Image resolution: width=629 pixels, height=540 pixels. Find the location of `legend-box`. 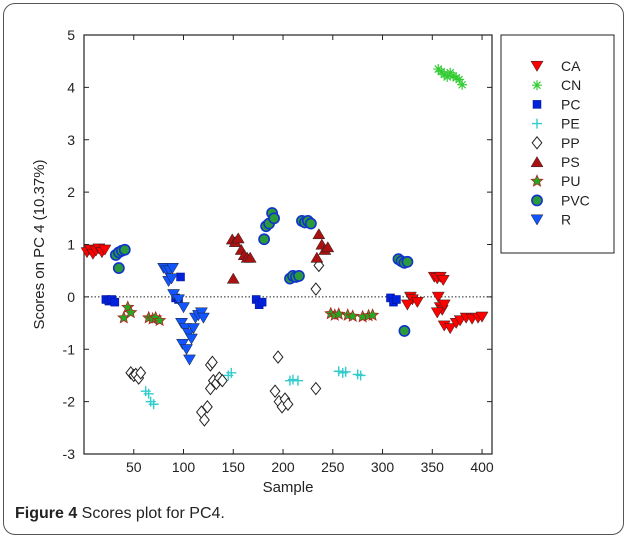

legend-box is located at coordinates (557, 144).